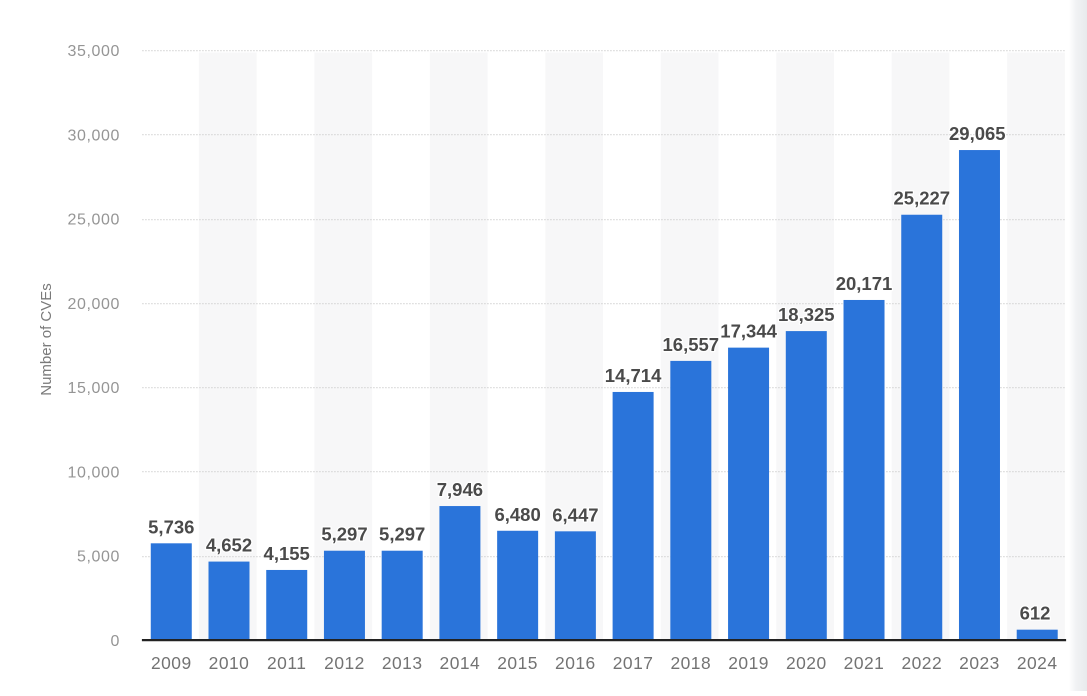 The image size is (1087, 696). What do you see at coordinates (460, 489) in the screenshot?
I see `svg-text: 7,946` at bounding box center [460, 489].